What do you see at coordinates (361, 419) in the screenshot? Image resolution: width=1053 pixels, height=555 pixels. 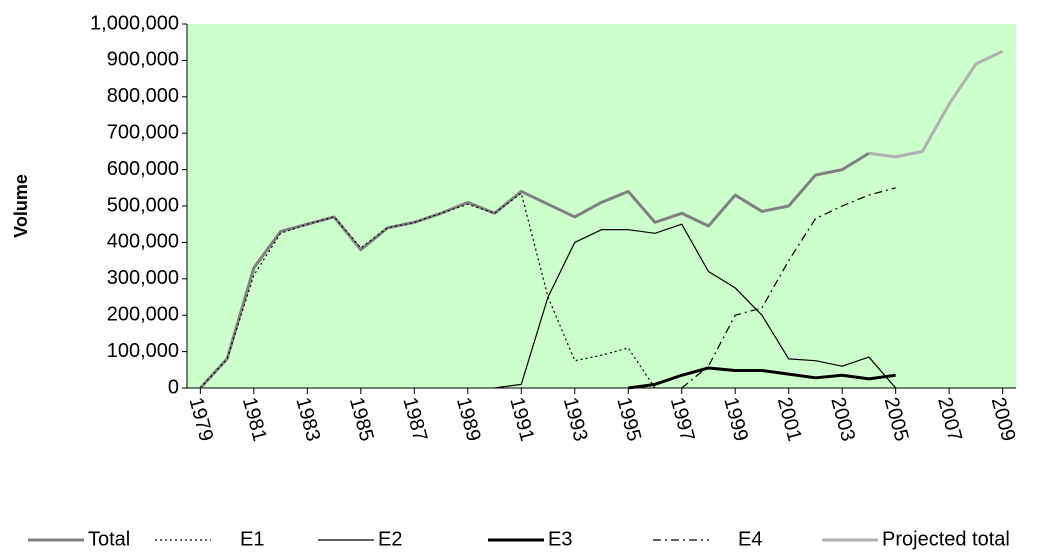 I see `x-tick-label: 1985` at bounding box center [361, 419].